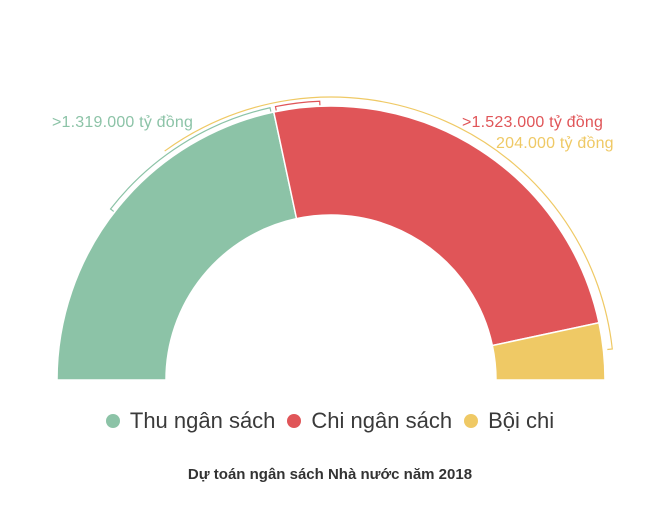  I want to click on legend-item-boi-chi: Bội chi, so click(509, 421).